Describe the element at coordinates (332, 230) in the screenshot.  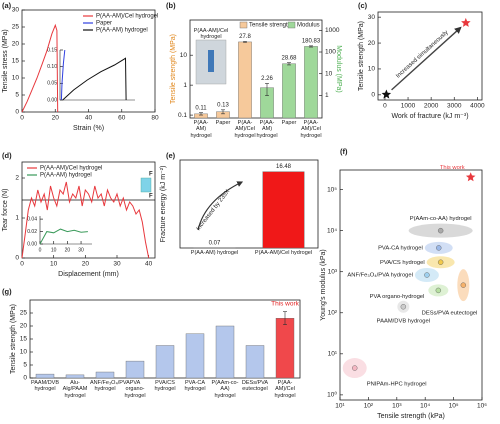
I see `y-tick-label: 10⁴` at that location.